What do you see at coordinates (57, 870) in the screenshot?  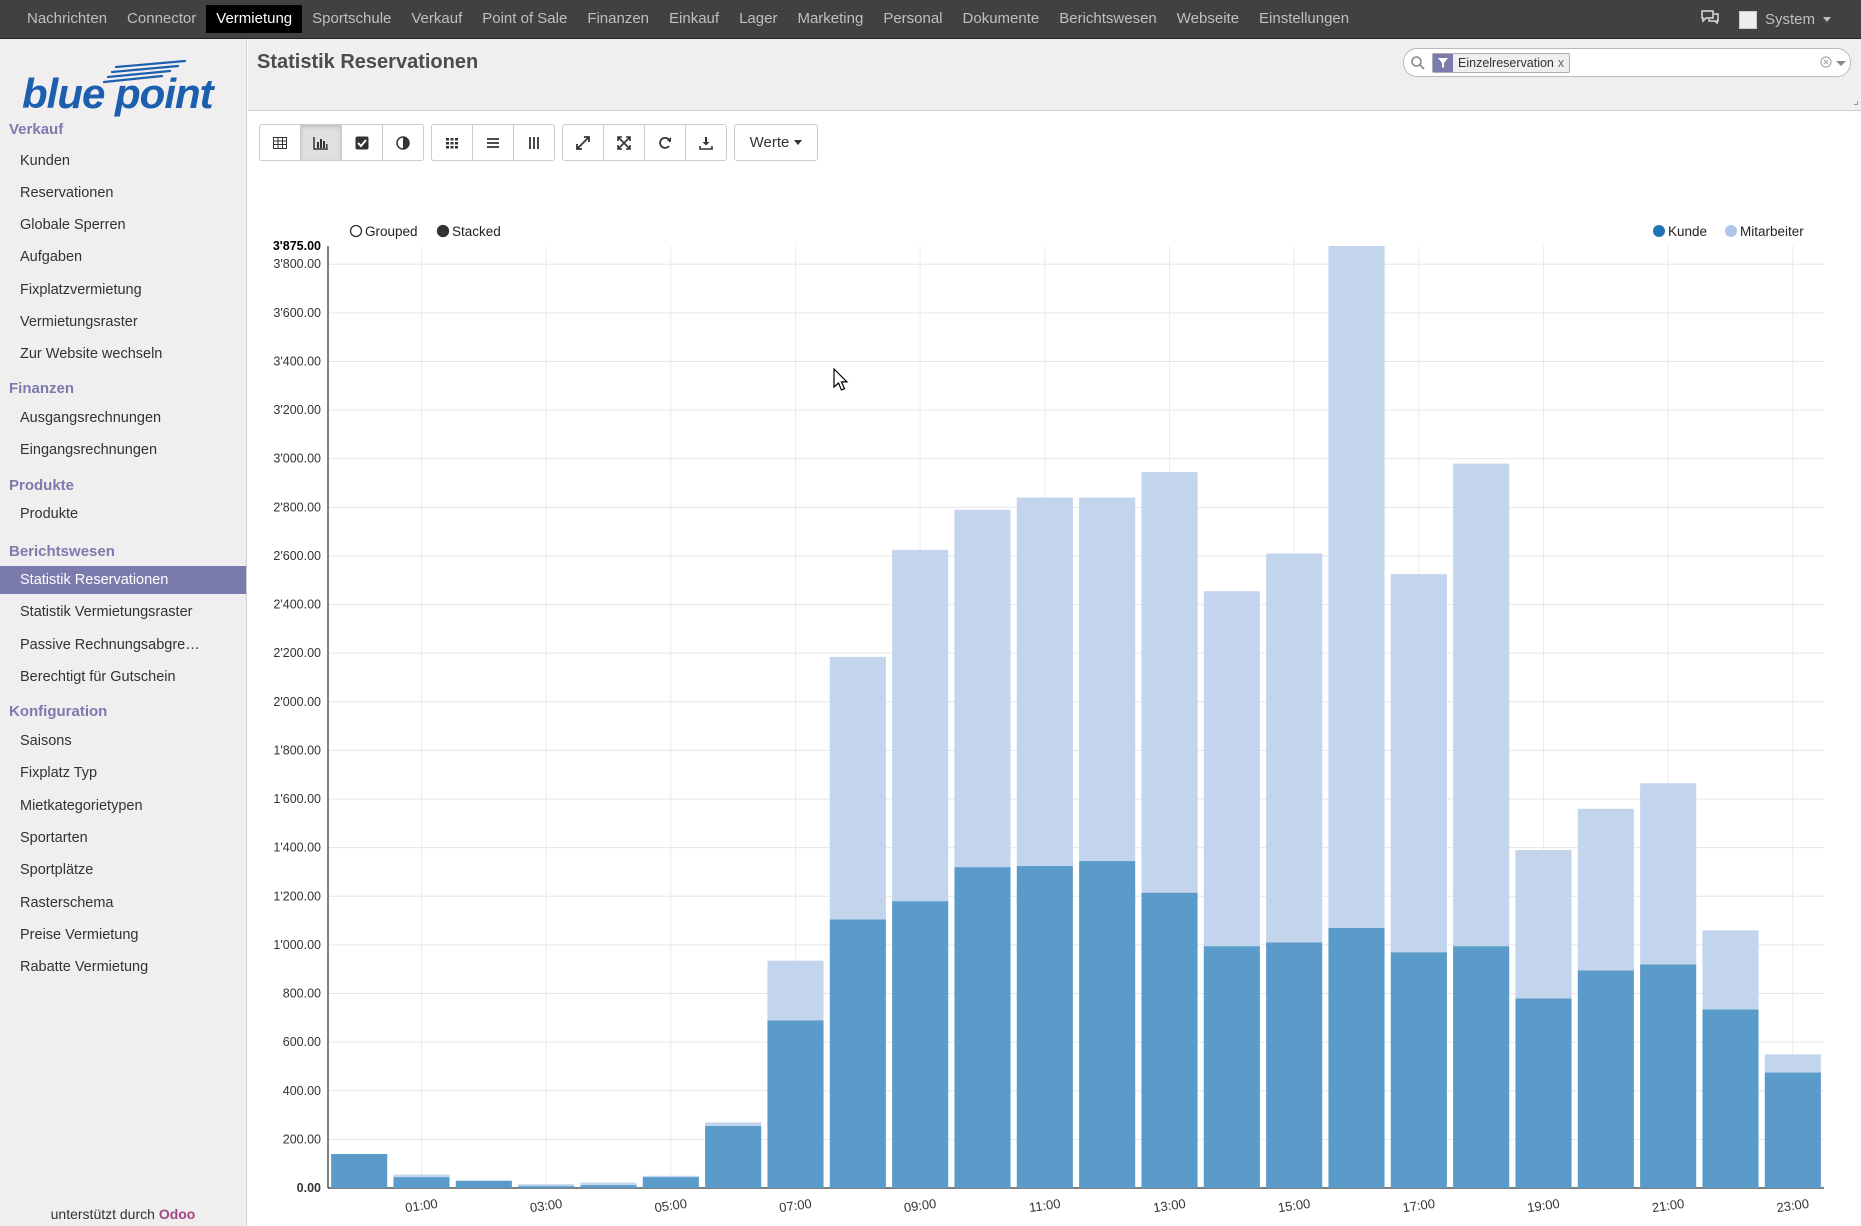 I see `sidebar-item: Sportplätze` at bounding box center [57, 870].